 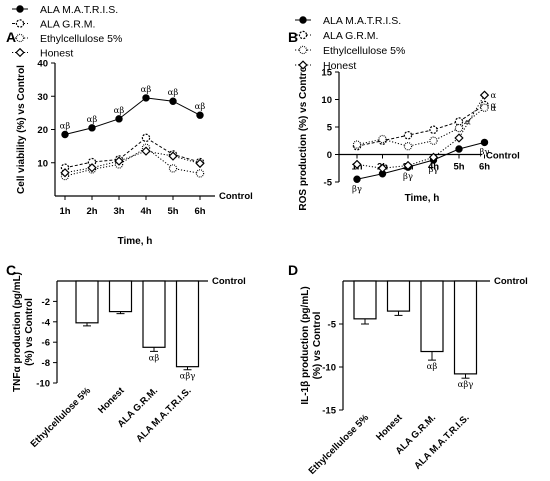 I want to click on y-tick-label-d: -5, so click(x=332, y=325).